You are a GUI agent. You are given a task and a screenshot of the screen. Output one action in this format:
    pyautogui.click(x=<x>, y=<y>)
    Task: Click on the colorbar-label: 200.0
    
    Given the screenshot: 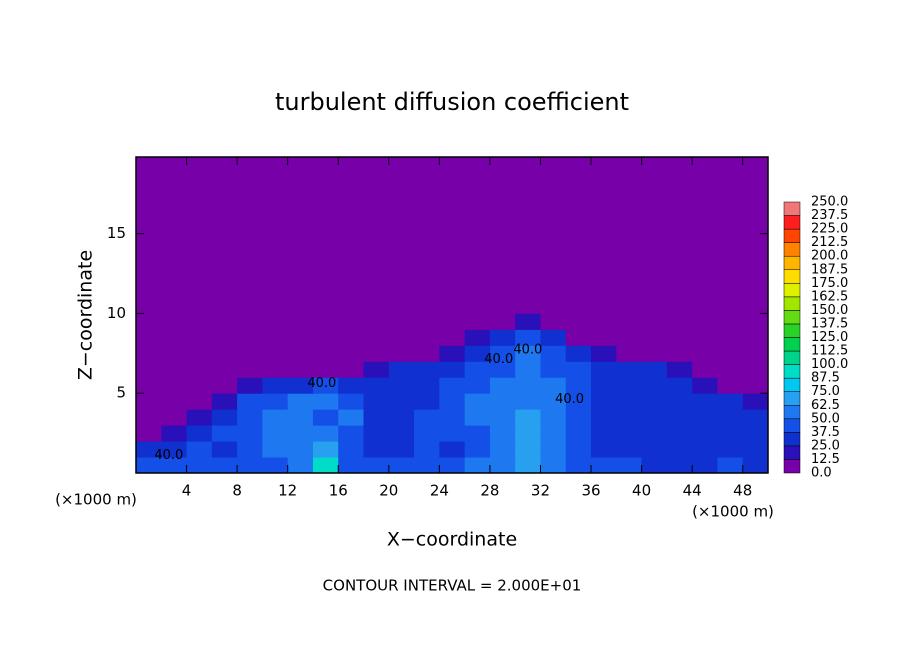 What is the action you would take?
    pyautogui.click(x=829, y=256)
    